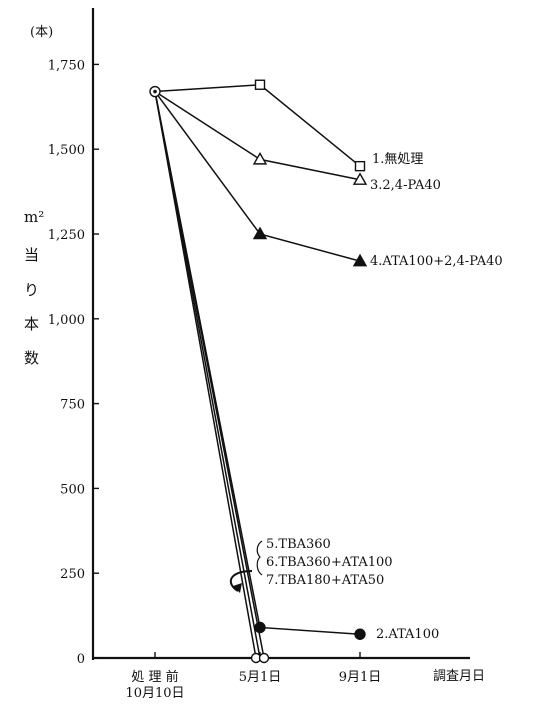 This screenshot has height=705, width=544. I want to click on callout-arrow, so click(241, 581).